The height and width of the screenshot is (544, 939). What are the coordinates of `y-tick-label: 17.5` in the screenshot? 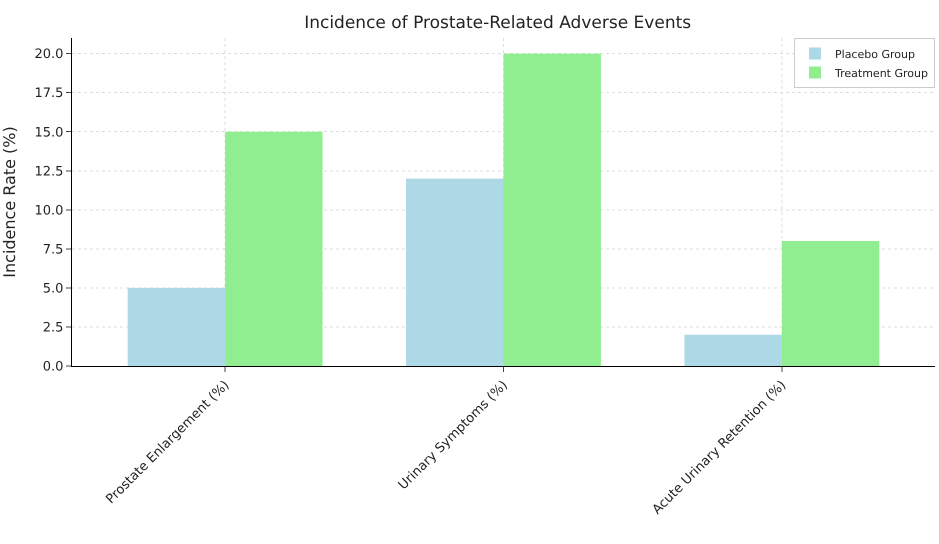 It's located at (49, 94).